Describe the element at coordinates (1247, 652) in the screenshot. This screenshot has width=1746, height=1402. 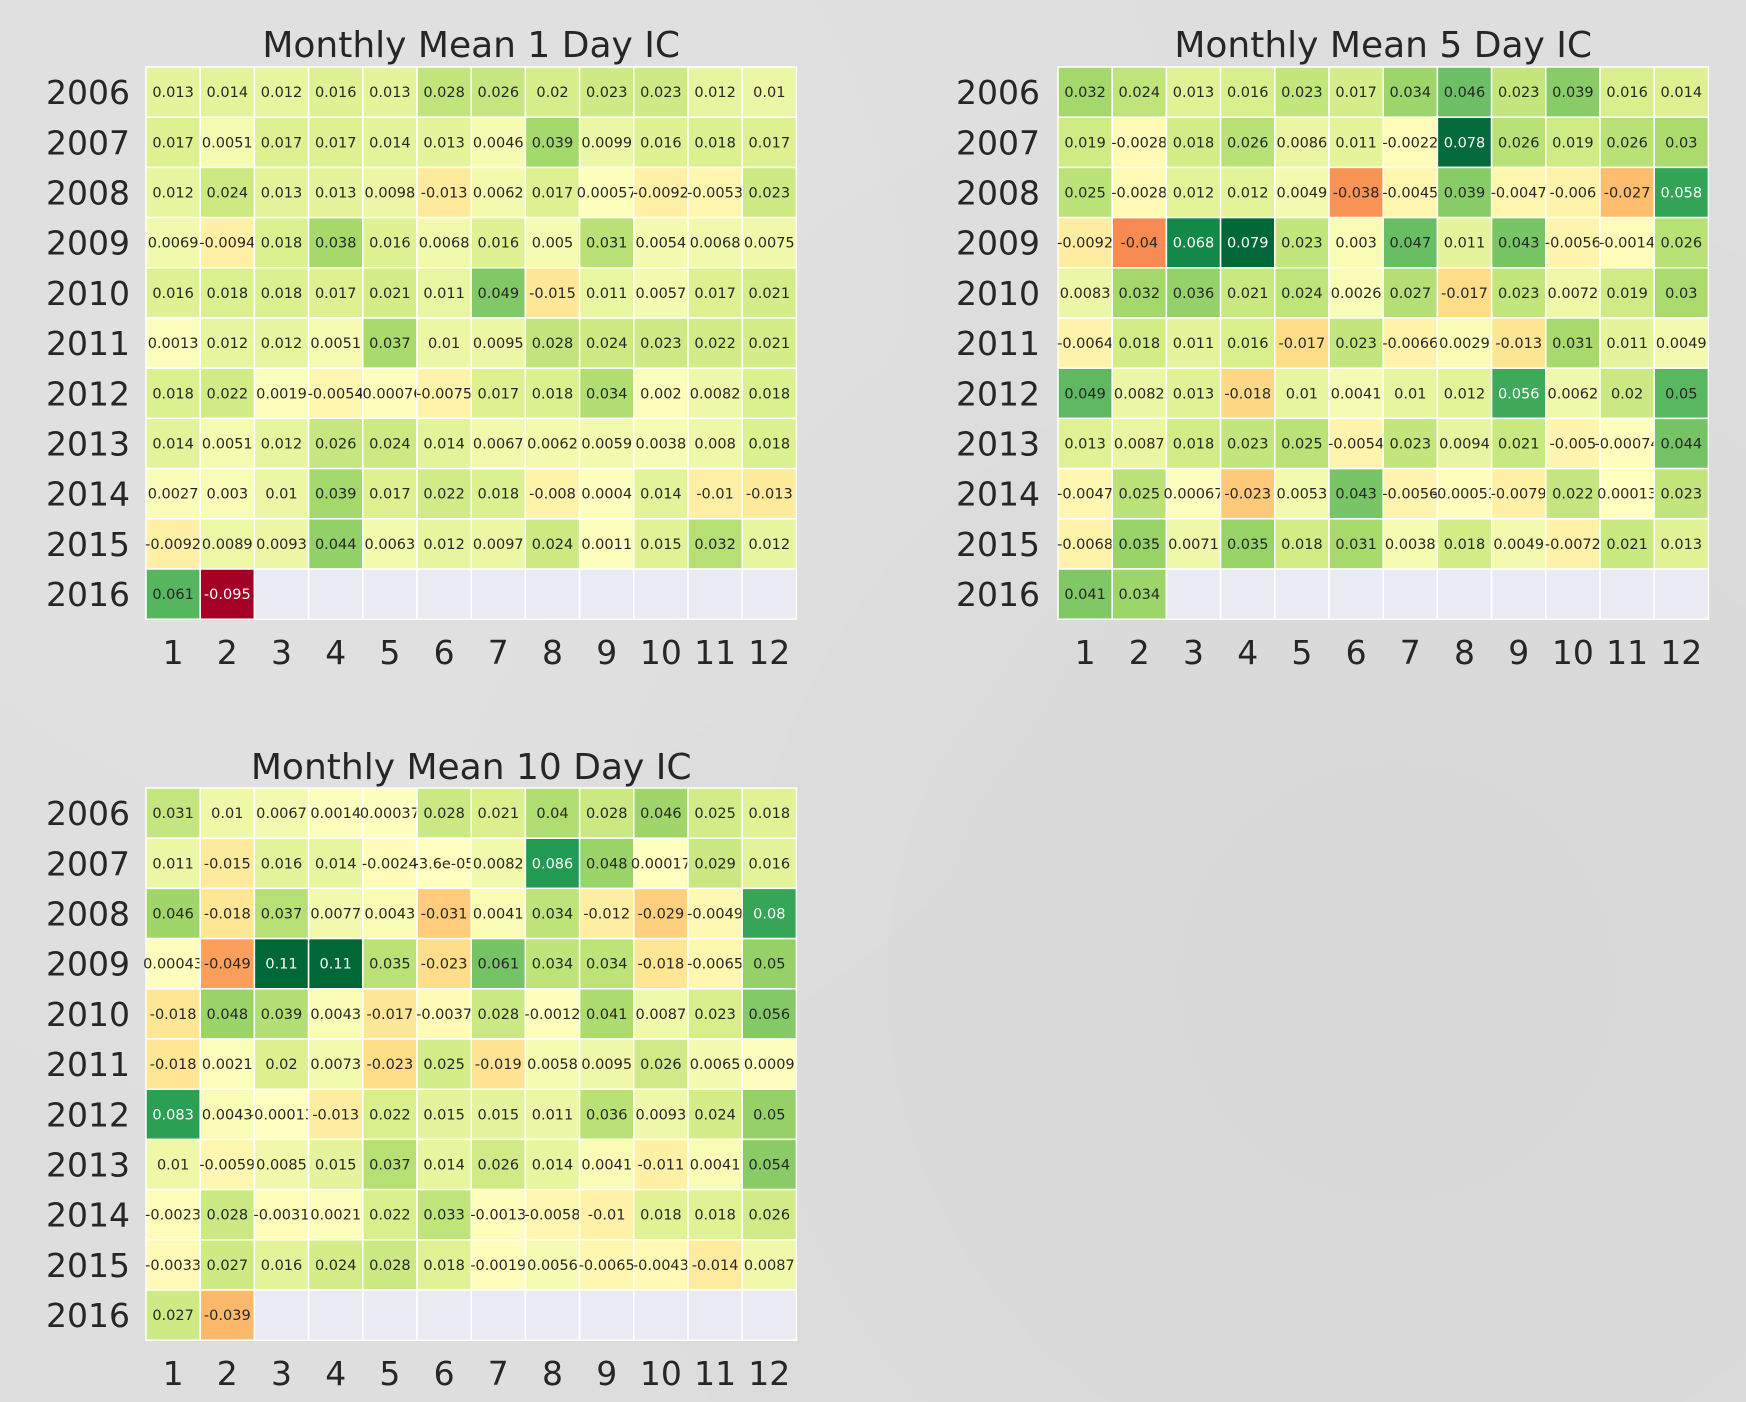
I see `month-tick-label: 4` at that location.